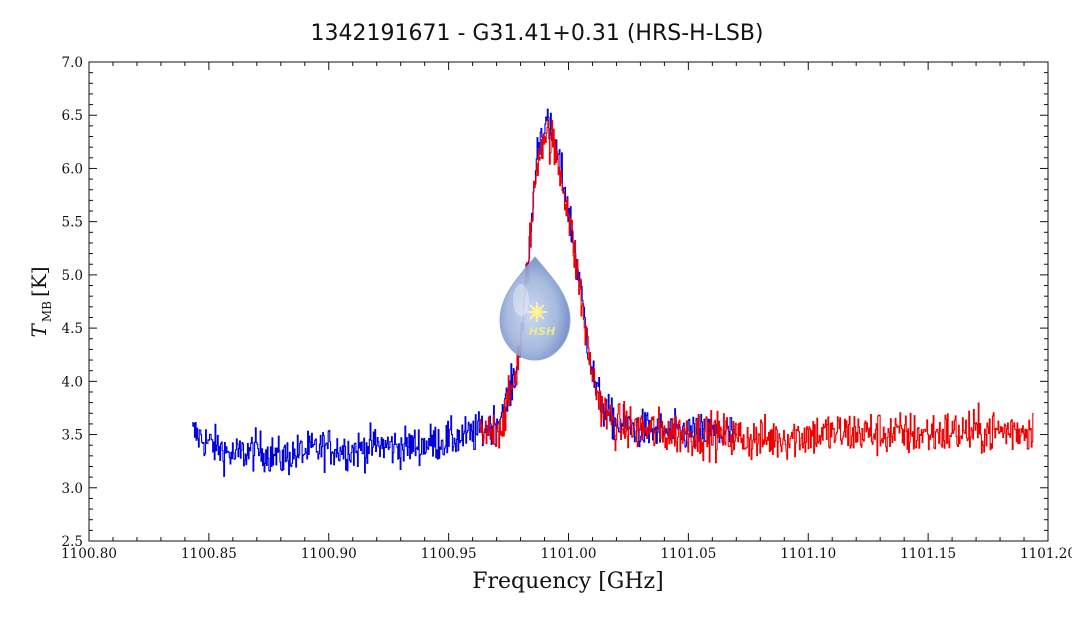 The height and width of the screenshot is (618, 1072). What do you see at coordinates (209, 554) in the screenshot?
I see `x-tick-label: 1100.85` at bounding box center [209, 554].